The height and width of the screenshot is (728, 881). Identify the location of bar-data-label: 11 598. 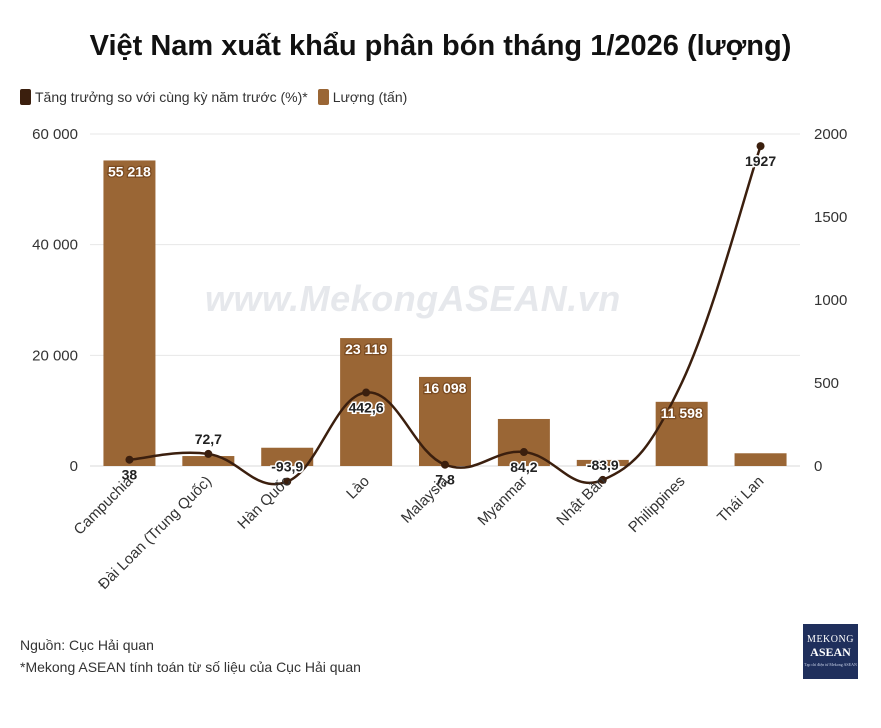
(682, 413).